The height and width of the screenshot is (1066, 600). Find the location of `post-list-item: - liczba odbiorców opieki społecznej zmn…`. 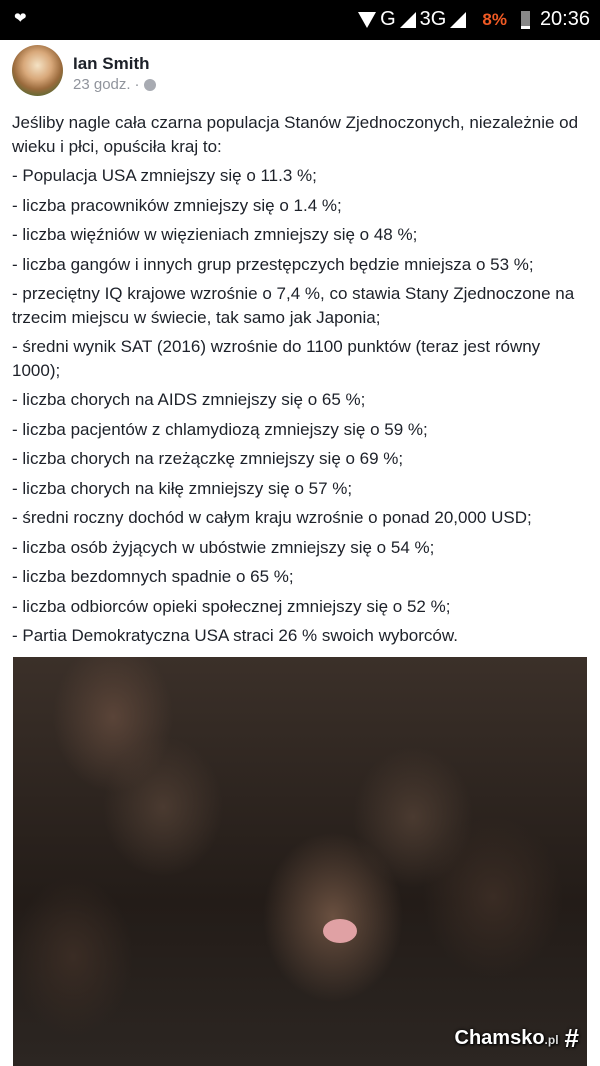

post-list-item: - liczba odbiorców opieki społecznej zmn… is located at coordinates (231, 606).